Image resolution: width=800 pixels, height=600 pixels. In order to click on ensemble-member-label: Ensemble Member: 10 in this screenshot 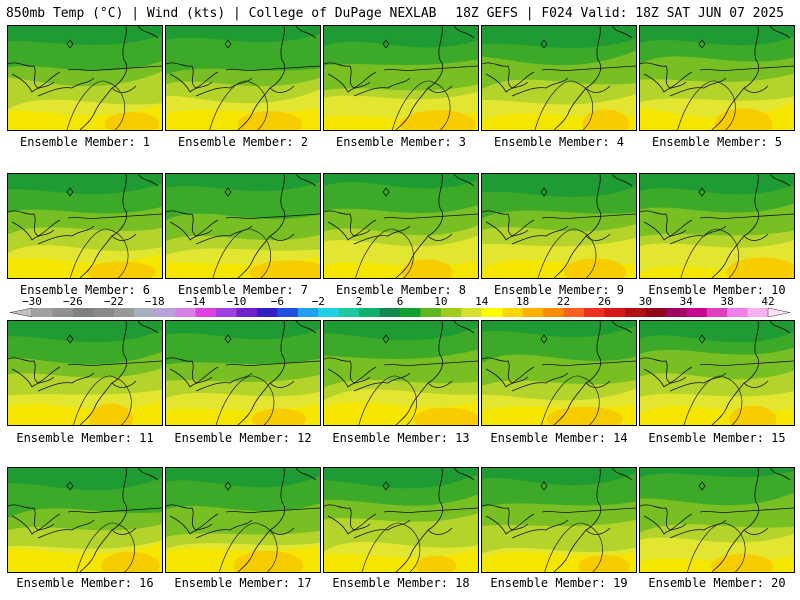, I will do `click(717, 290)`.